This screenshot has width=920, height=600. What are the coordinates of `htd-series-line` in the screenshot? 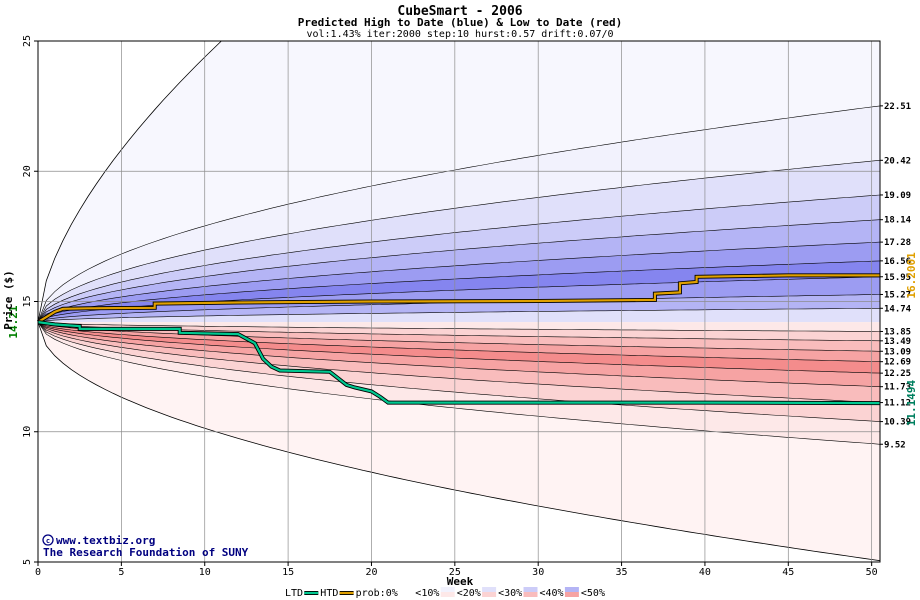 It's located at (458, 299).